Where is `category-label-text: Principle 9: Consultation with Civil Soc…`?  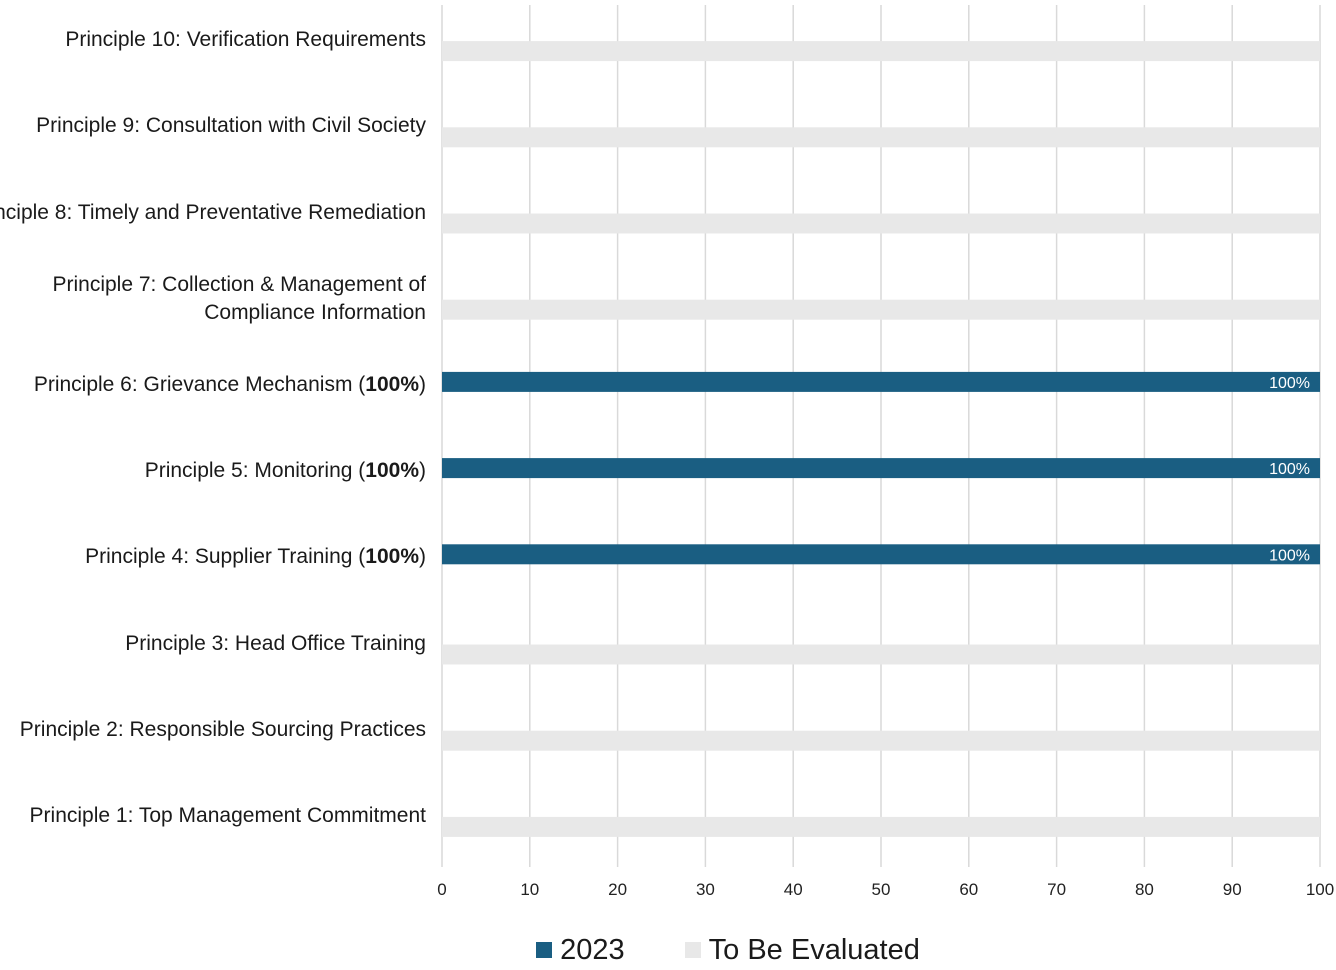 category-label-text: Principle 9: Consultation with Civil Soc… is located at coordinates (231, 126).